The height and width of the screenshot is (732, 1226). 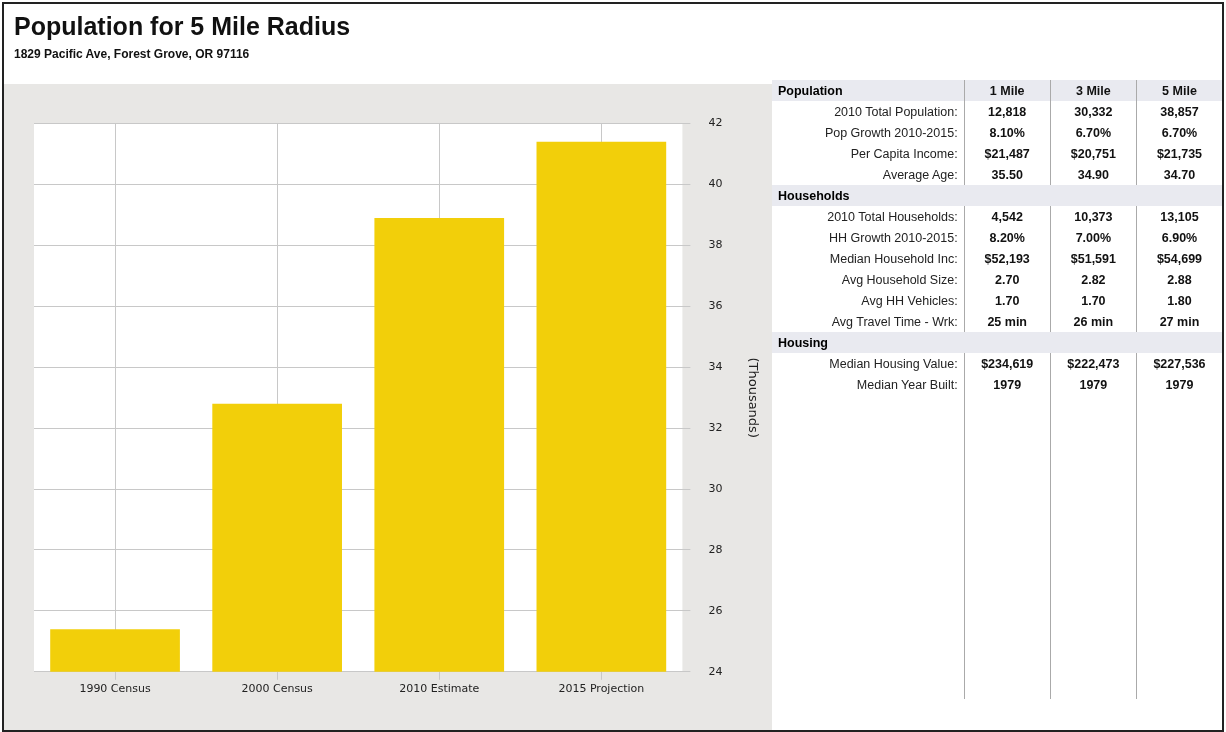 I want to click on chart-subtitle: 1829 Pacific Ave, Forest Grove, OR 97116, so click(x=132, y=54).